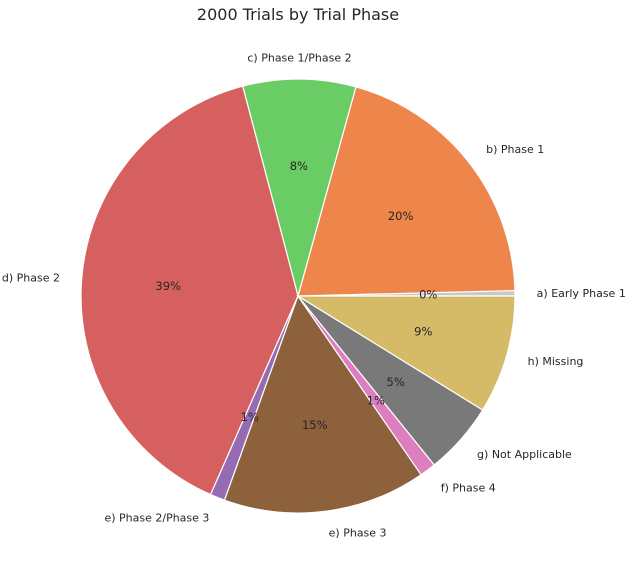 This screenshot has height=575, width=625. I want to click on pie-label-6: f) Phase 4, so click(468, 487).